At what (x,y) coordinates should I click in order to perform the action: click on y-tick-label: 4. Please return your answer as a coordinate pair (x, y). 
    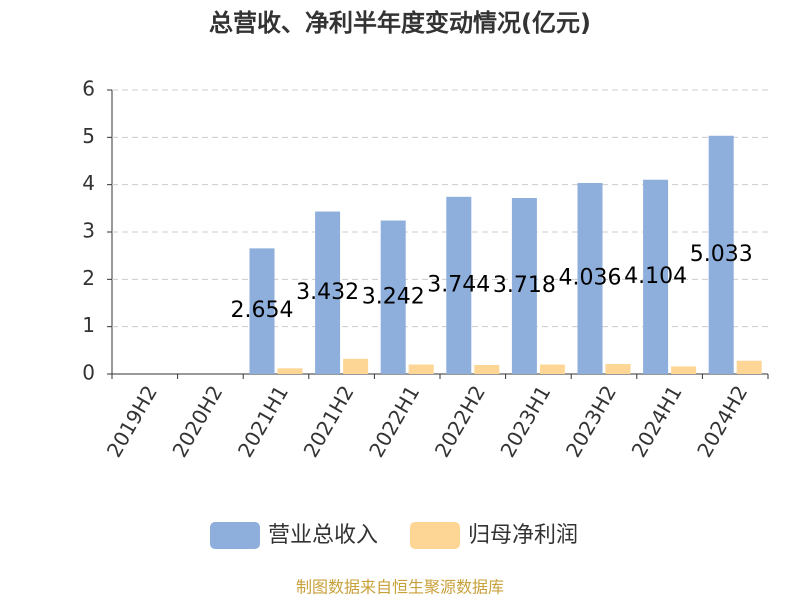
    Looking at the image, I should click on (88, 183).